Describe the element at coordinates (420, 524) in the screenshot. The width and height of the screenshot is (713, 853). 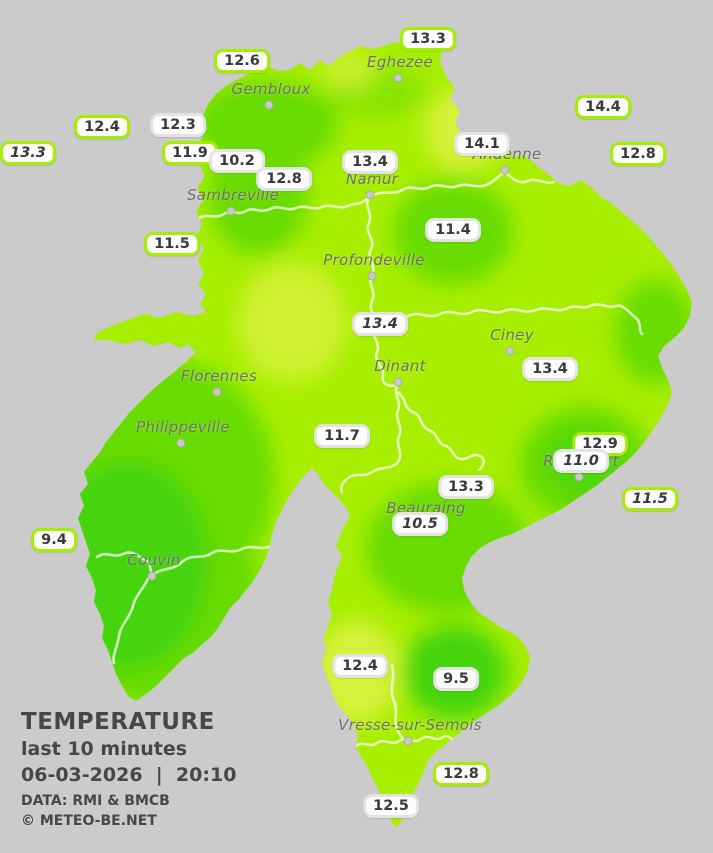
I see `station-temperature-label: 10.5` at that location.